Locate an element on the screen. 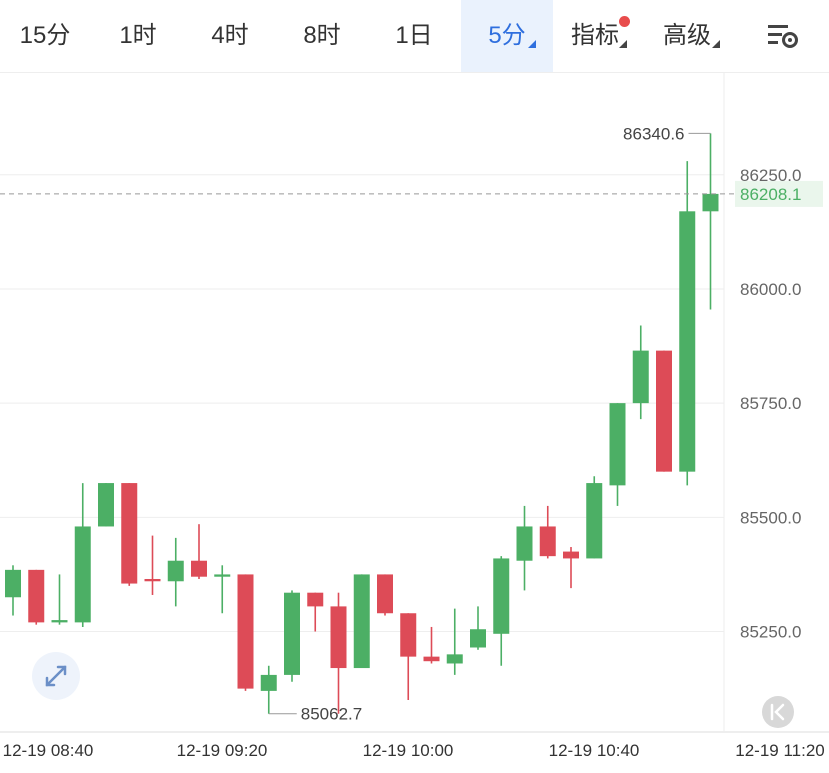 Image resolution: width=829 pixels, height=773 pixels. last-price-label: 86208.1 is located at coordinates (770, 194).